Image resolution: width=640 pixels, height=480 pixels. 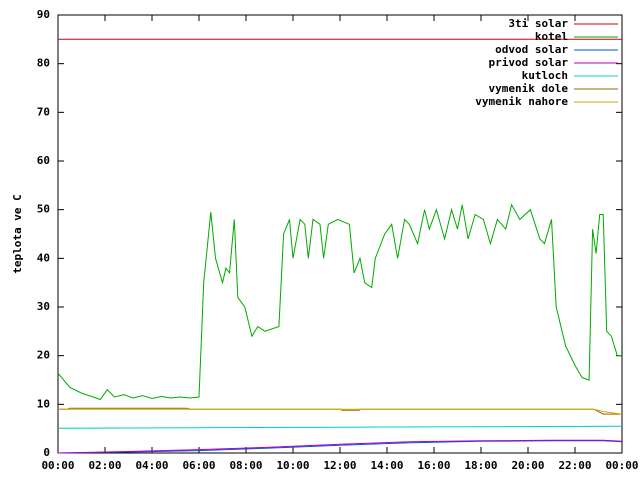 What do you see at coordinates (531, 49) in the screenshot?
I see `legend-label: odvod solar` at bounding box center [531, 49].